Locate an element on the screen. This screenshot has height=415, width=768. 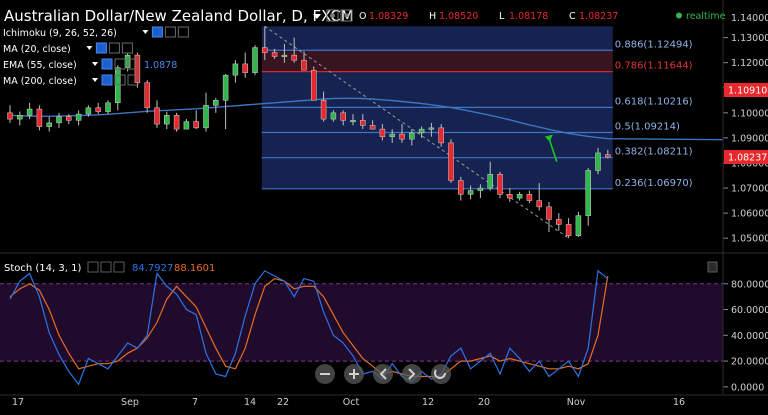
eye-icon is located at coordinates (346, 15).